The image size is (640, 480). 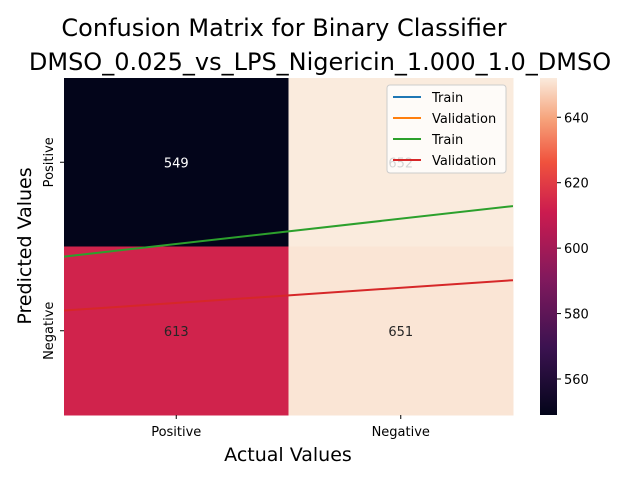 What do you see at coordinates (25, 245) in the screenshot?
I see `y-axis-label: Predicted Values` at bounding box center [25, 245].